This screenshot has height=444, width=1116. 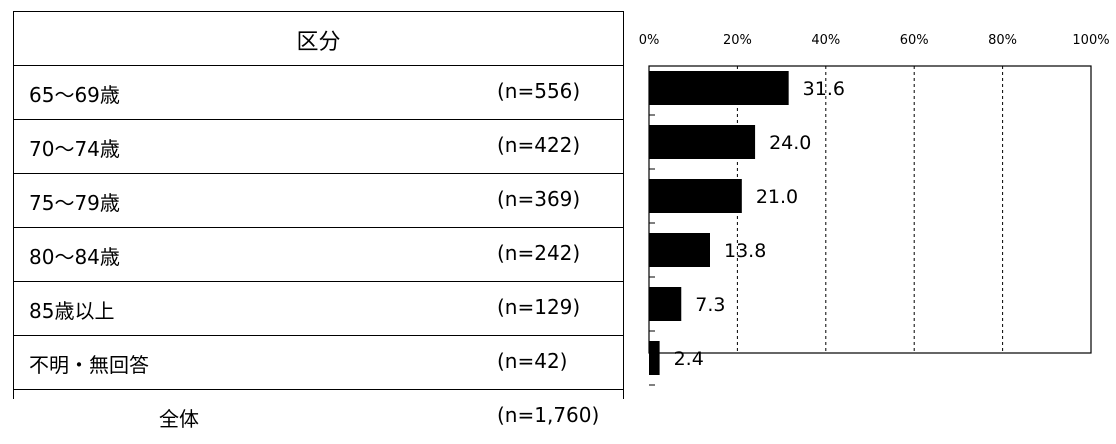 What do you see at coordinates (179, 419) in the screenshot?
I see `total-label: 全体` at bounding box center [179, 419].